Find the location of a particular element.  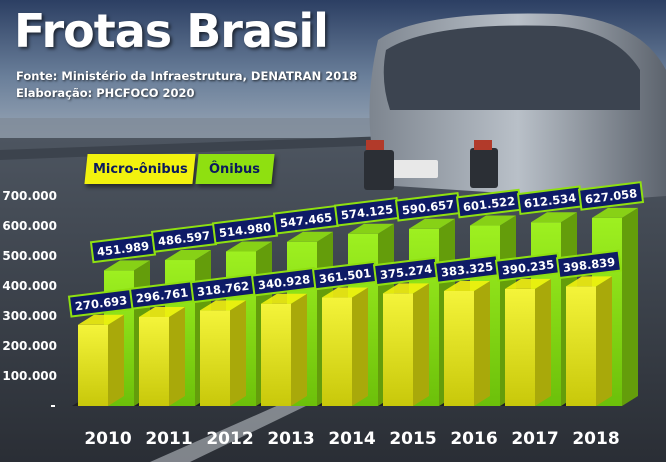

data-label-onibus: 627.058 is located at coordinates (611, 196).